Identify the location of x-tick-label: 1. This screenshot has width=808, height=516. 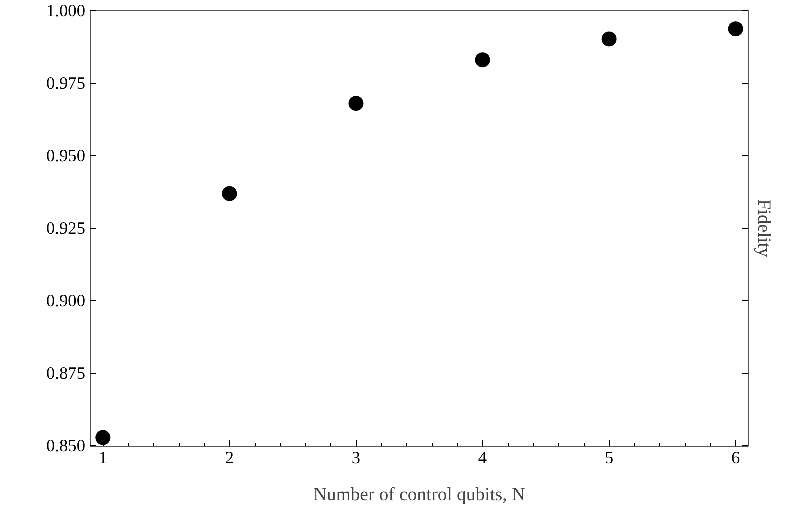
(103, 458).